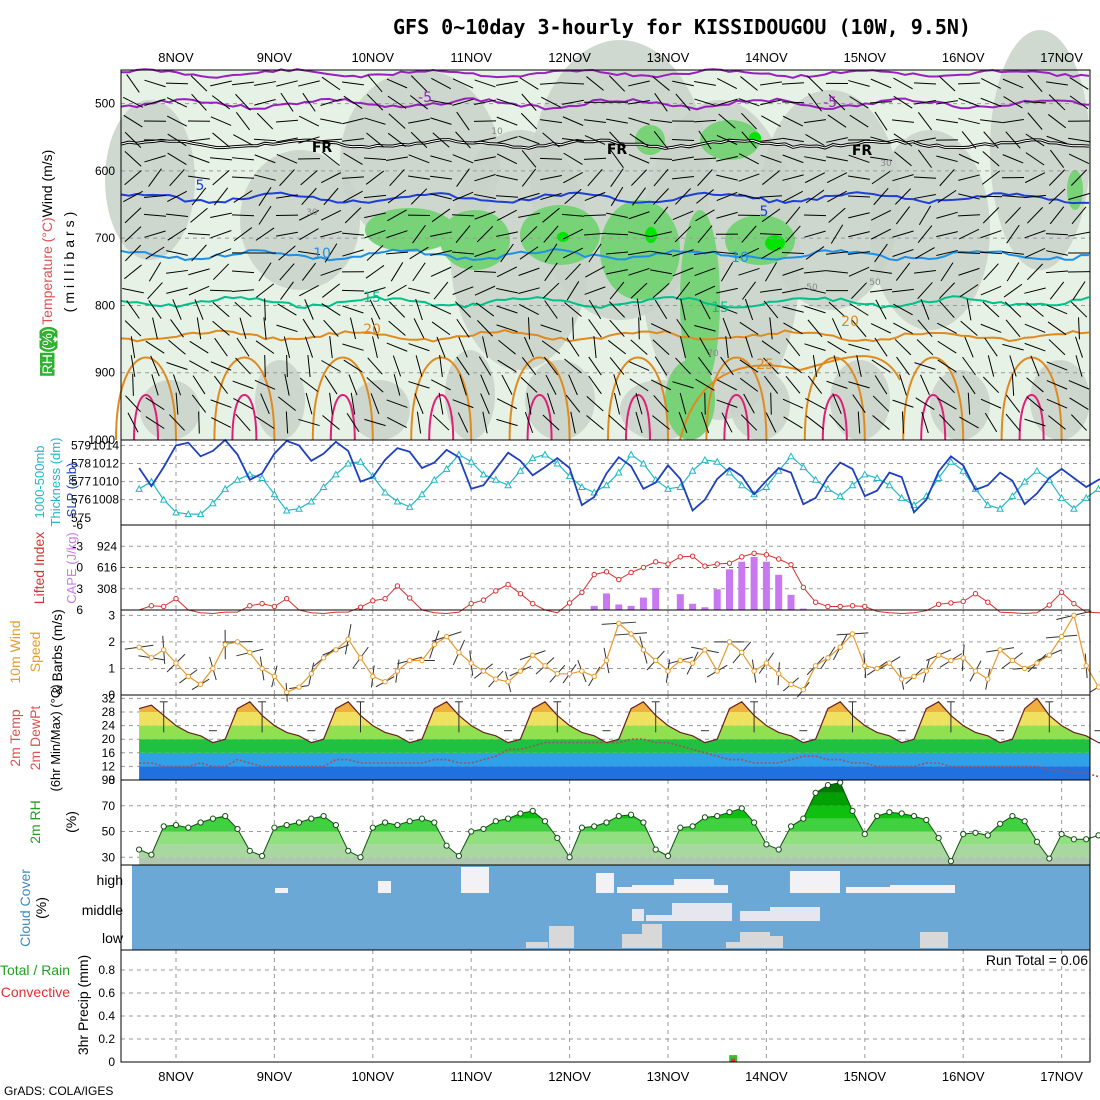 The width and height of the screenshot is (1100, 1100). Describe the element at coordinates (77, 525) in the screenshot. I see `li-tick-label: -6` at that location.